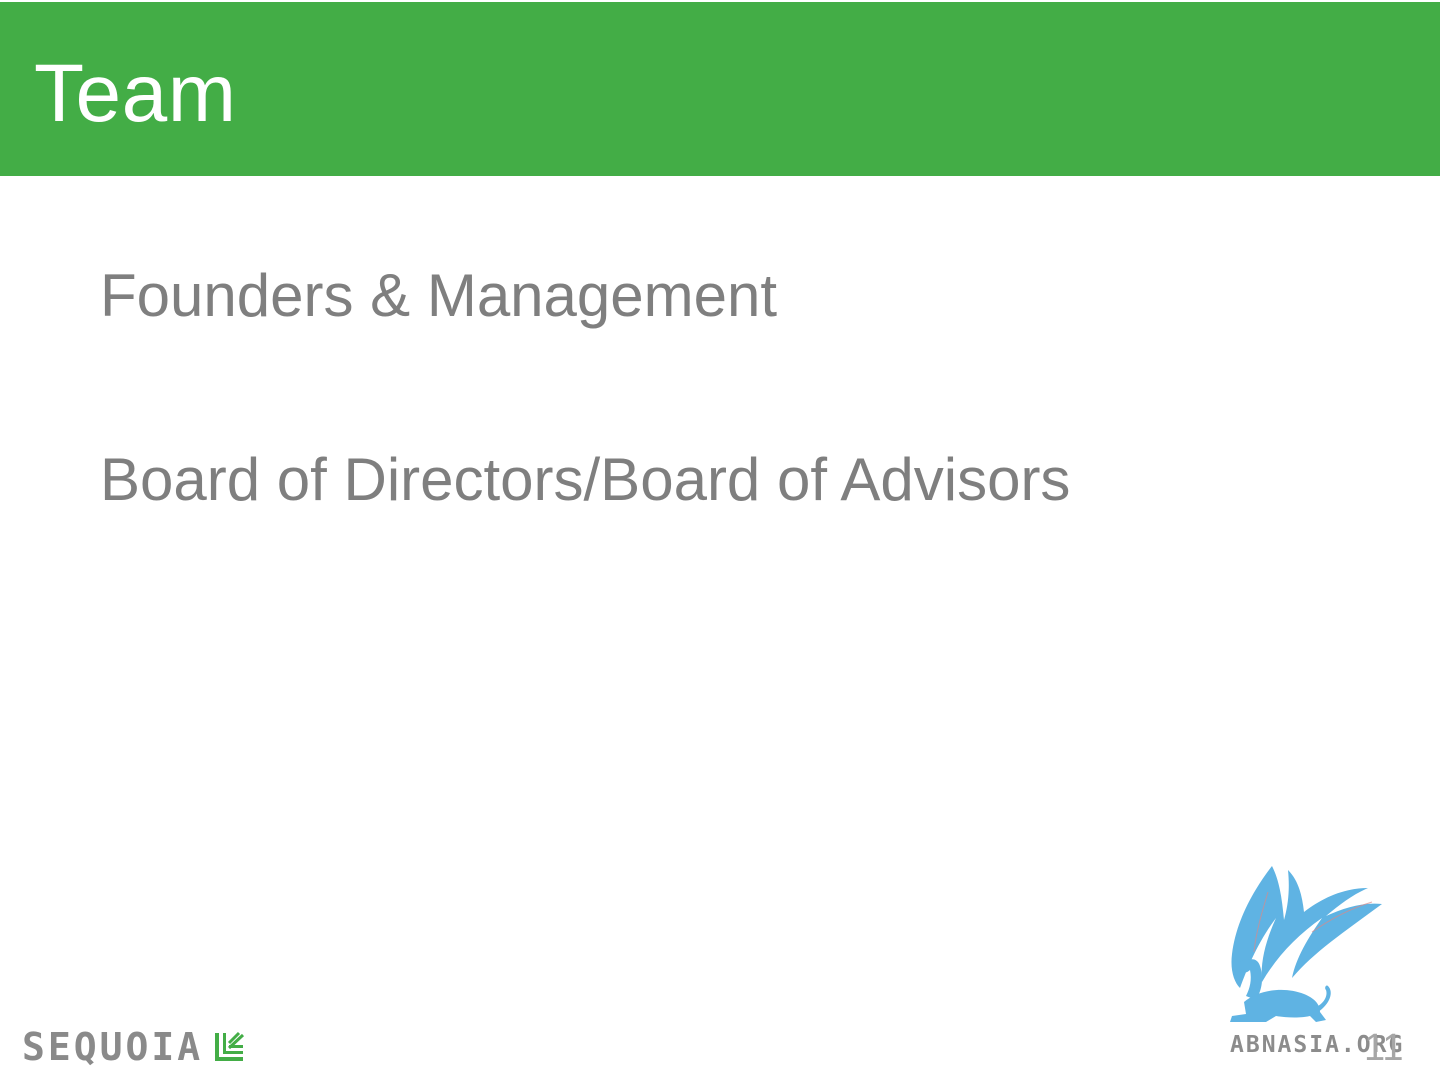  I want to click on bullet-board: Board of Directors/Board of Advisors, so click(585, 479).